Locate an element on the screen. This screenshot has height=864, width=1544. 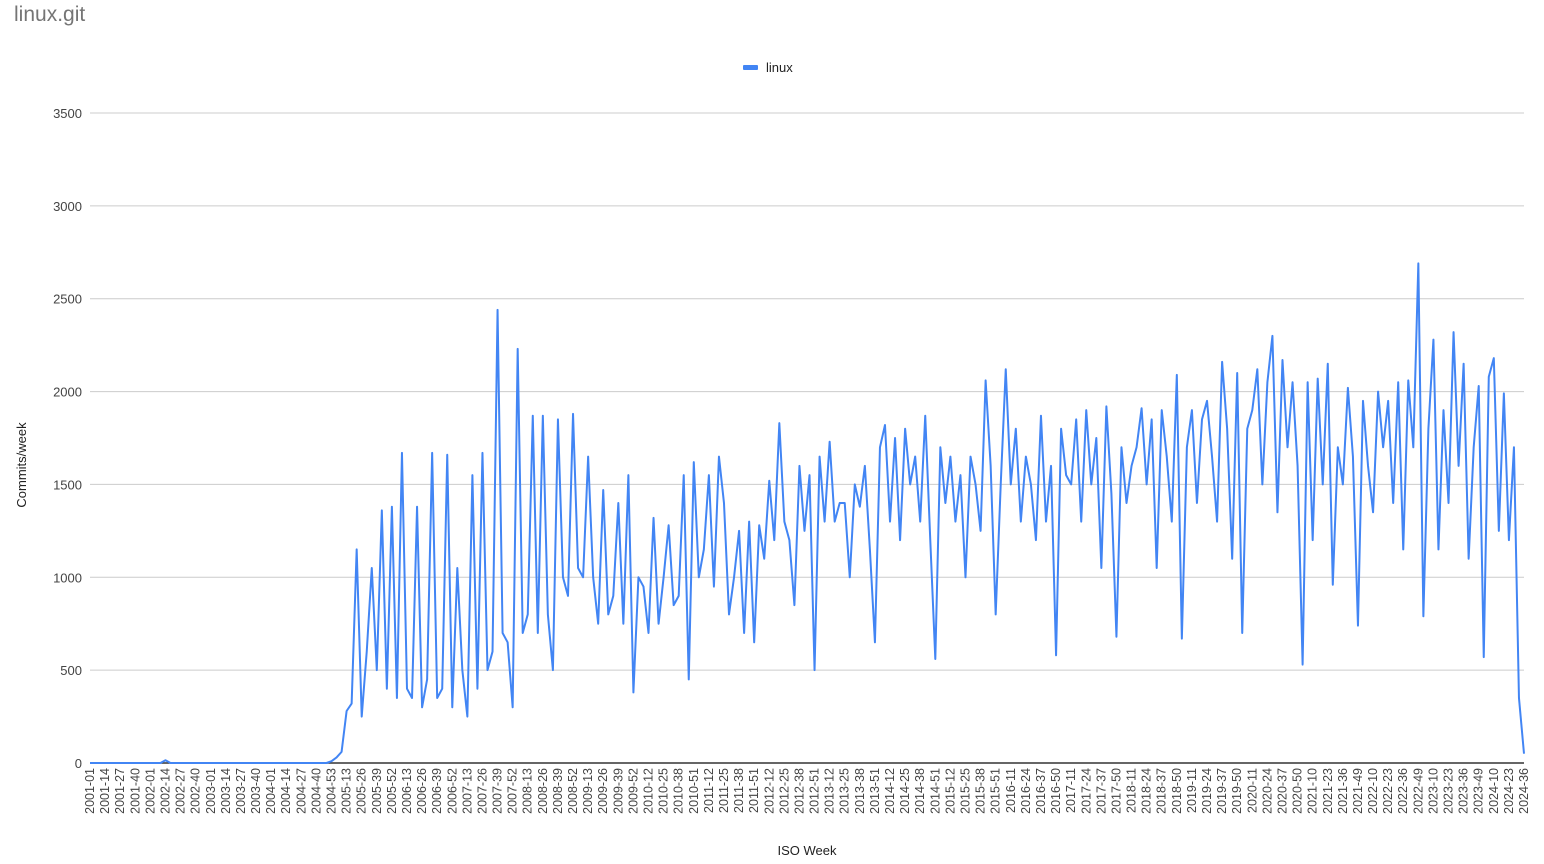
x-tick-label: 2020-37 is located at coordinates (1282, 791).